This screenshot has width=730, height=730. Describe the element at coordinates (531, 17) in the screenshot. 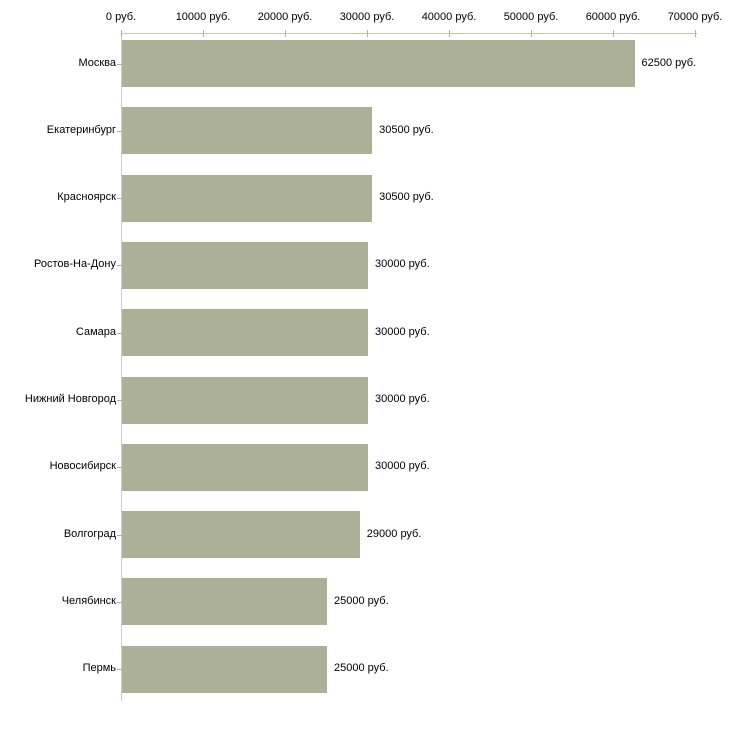

I see `x-tick-label: 50000 руб.` at that location.